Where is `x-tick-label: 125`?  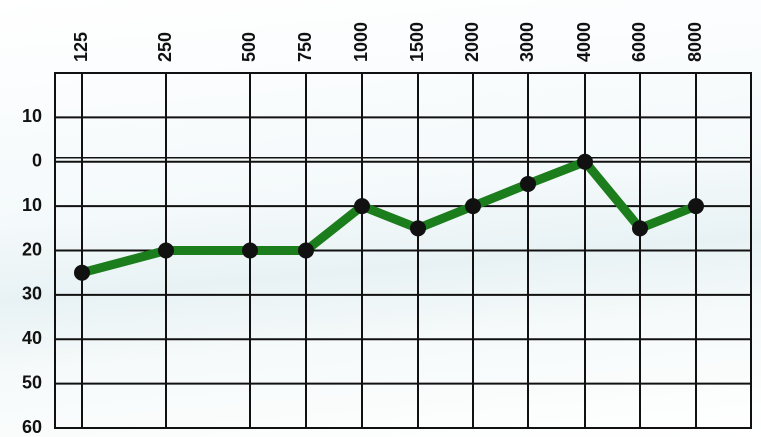
x-tick-label: 125 is located at coordinates (81, 47).